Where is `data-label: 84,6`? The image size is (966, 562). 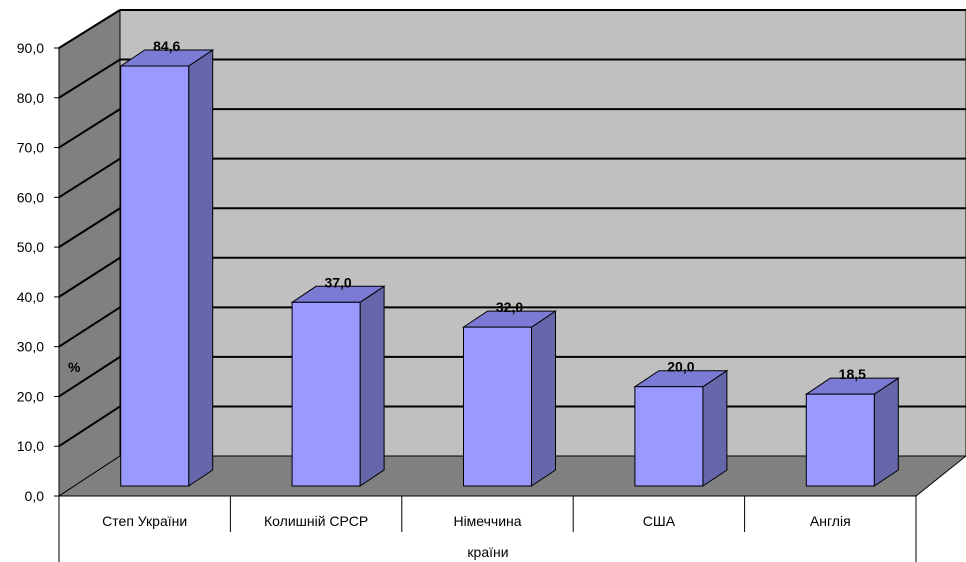
data-label: 84,6 is located at coordinates (166, 46).